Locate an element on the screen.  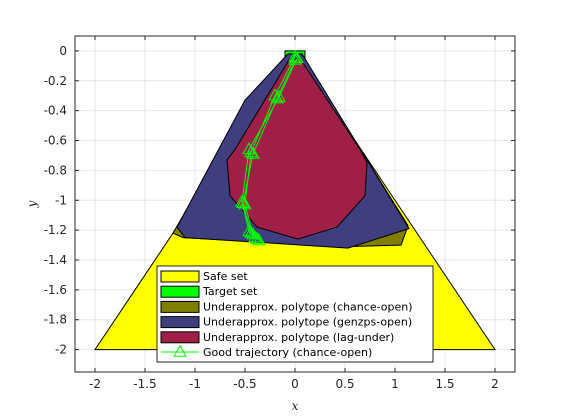
legend-label: Target set is located at coordinates (230, 291).